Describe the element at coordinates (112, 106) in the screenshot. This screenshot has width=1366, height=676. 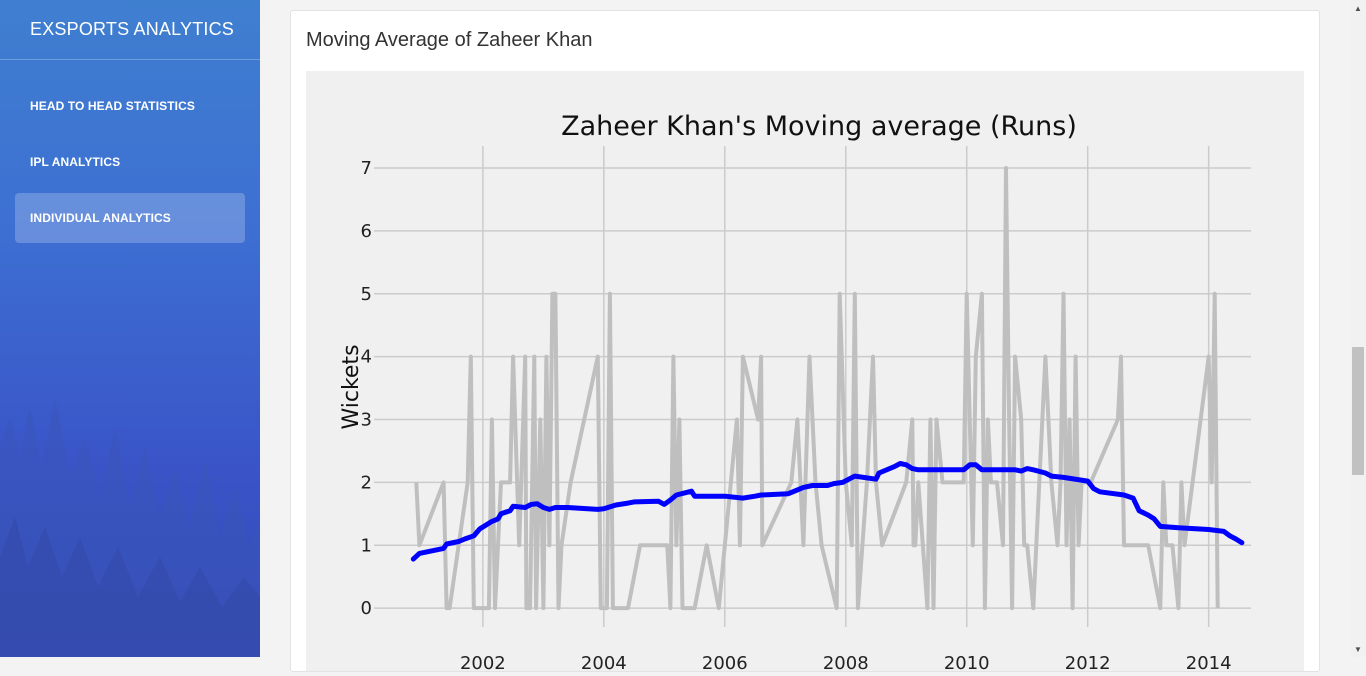
I see `sidebar-item-head-to-head-statistics: HEAD TO HEAD STATISTICS` at that location.